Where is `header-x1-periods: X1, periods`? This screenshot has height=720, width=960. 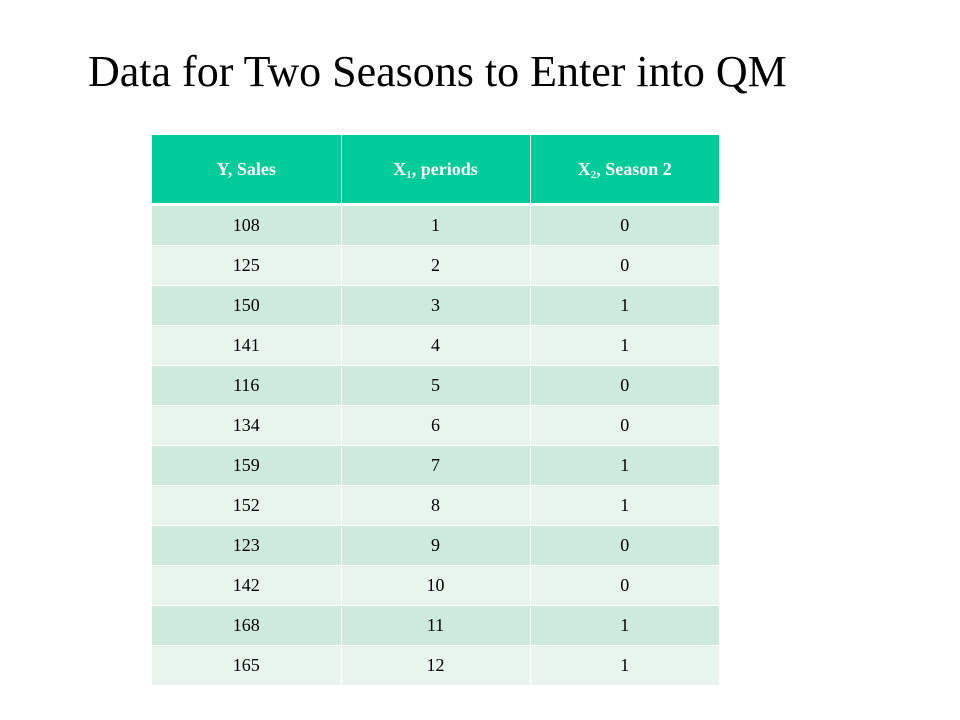
header-x1-periods: X1, periods is located at coordinates (435, 170).